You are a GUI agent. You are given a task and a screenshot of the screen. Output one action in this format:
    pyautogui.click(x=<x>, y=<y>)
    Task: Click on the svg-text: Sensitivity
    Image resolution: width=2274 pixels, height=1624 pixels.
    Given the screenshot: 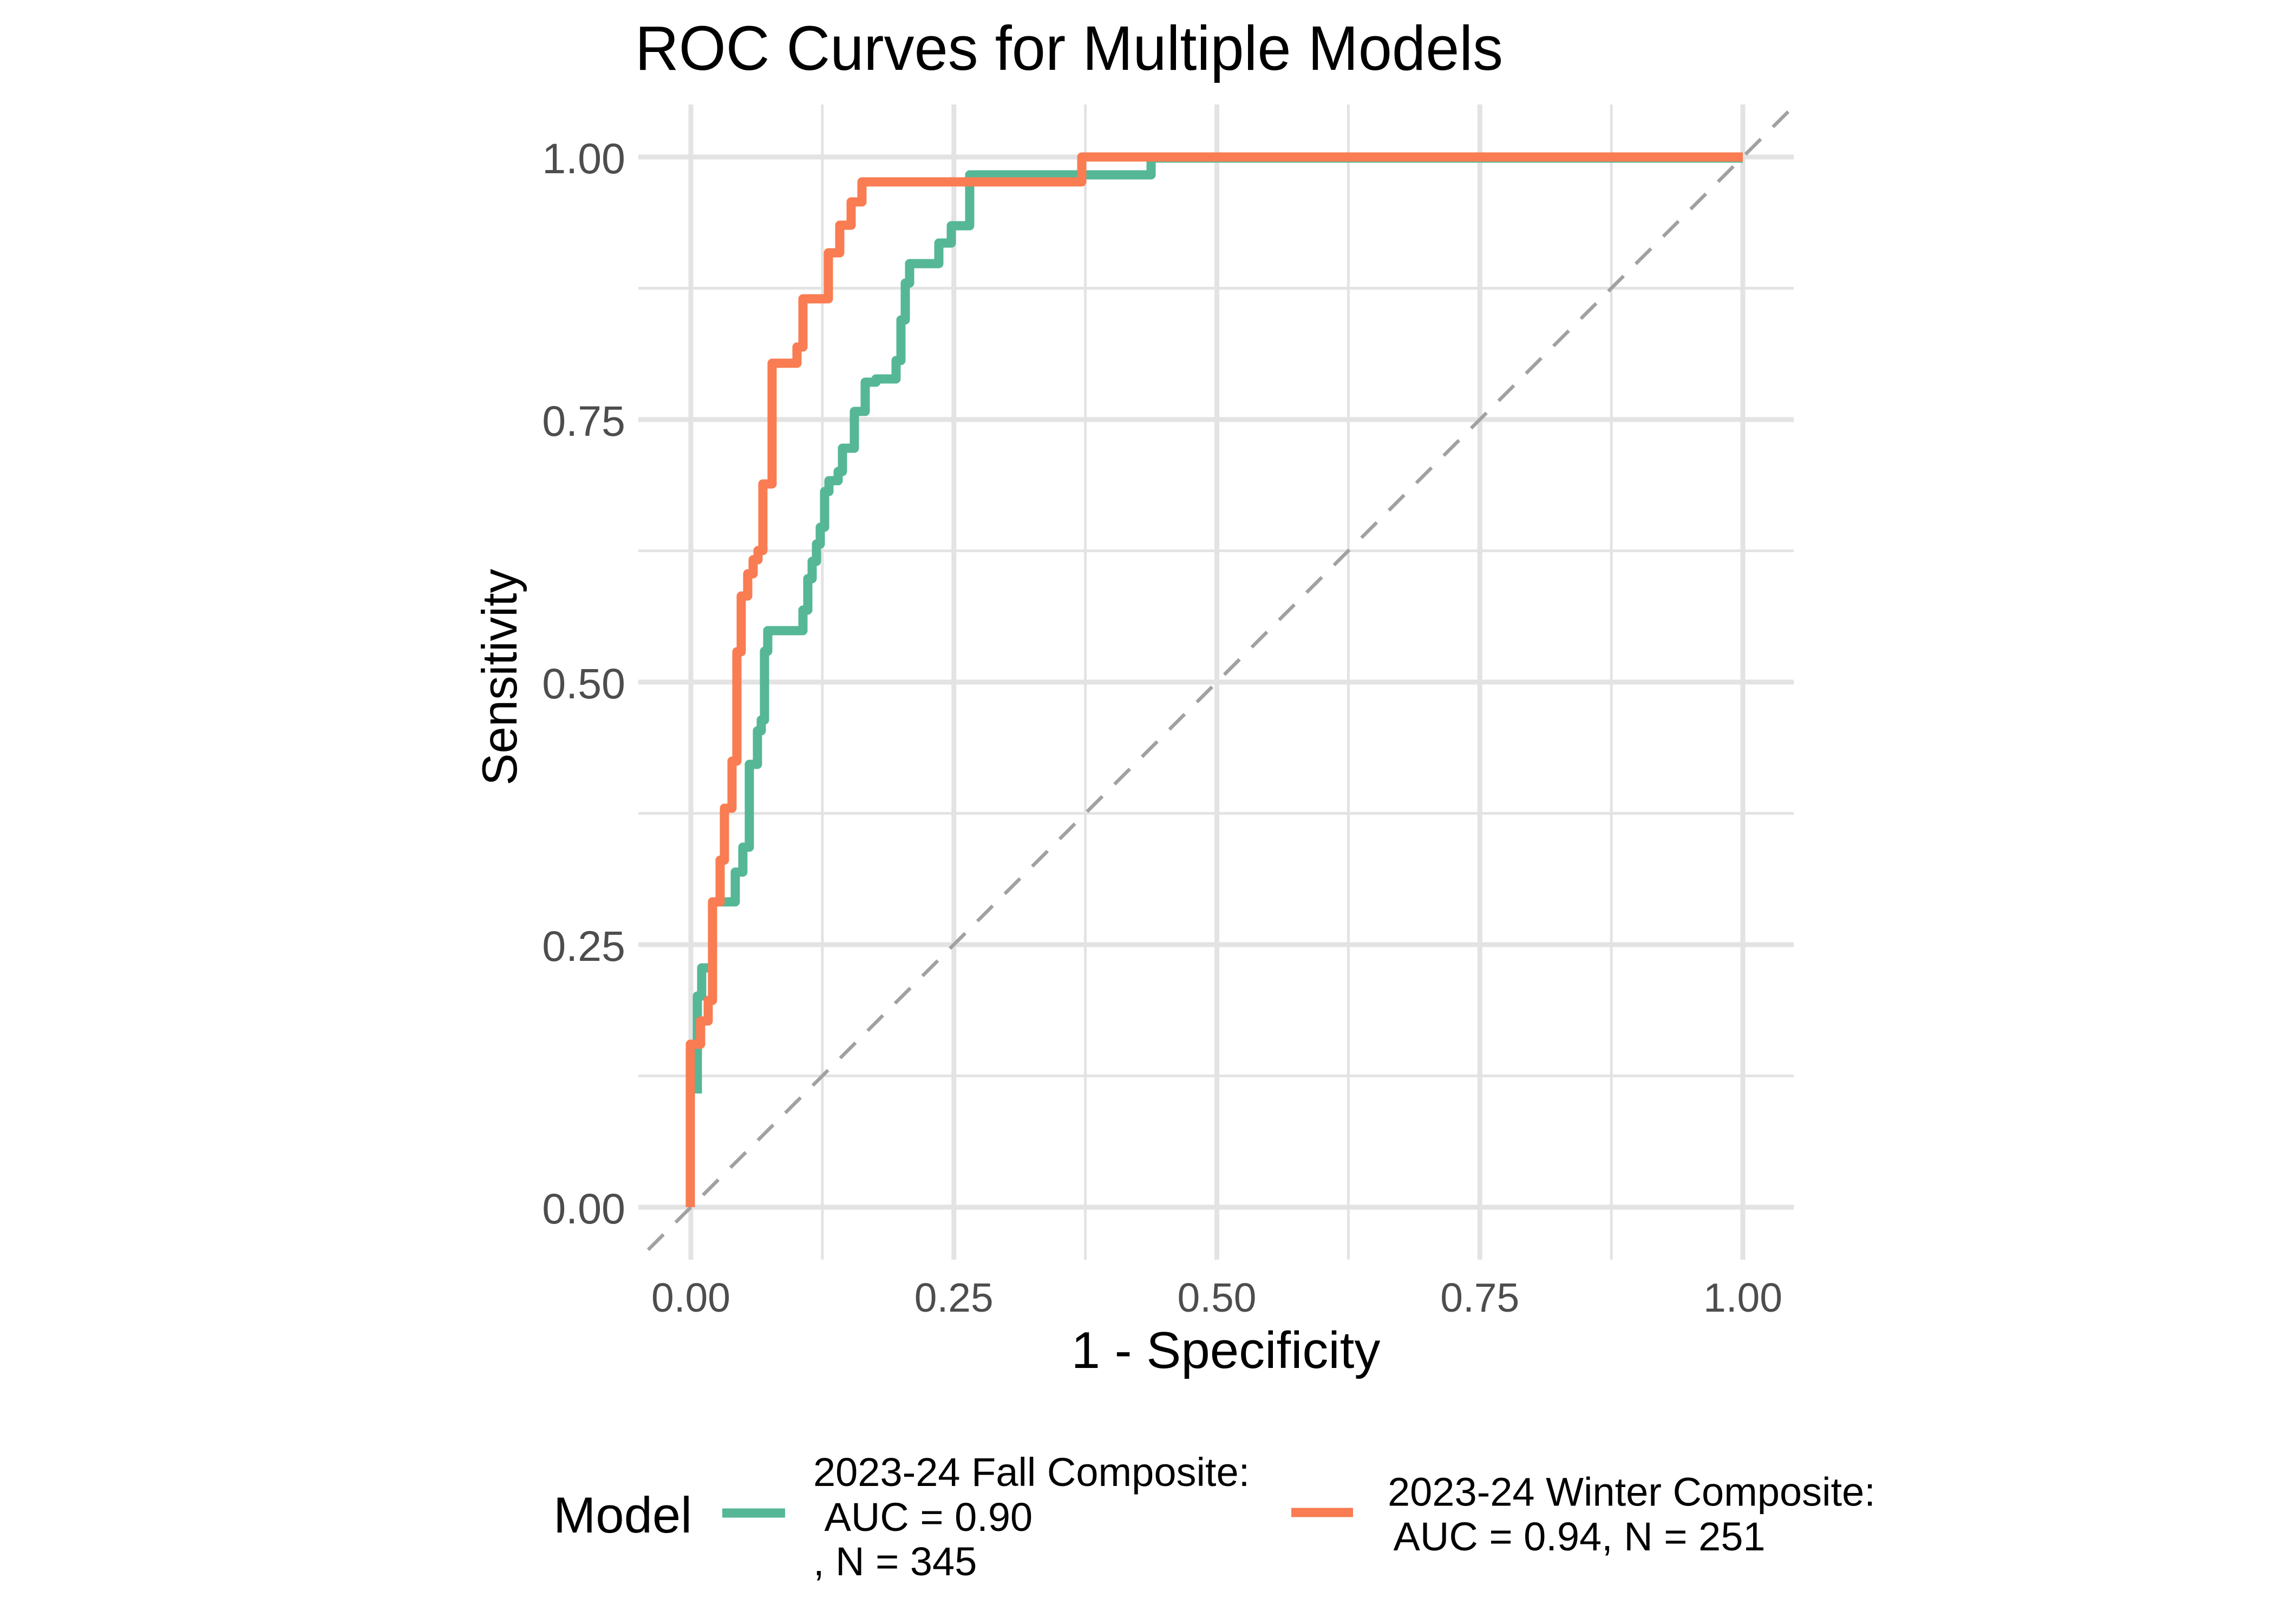 What is the action you would take?
    pyautogui.click(x=500, y=677)
    